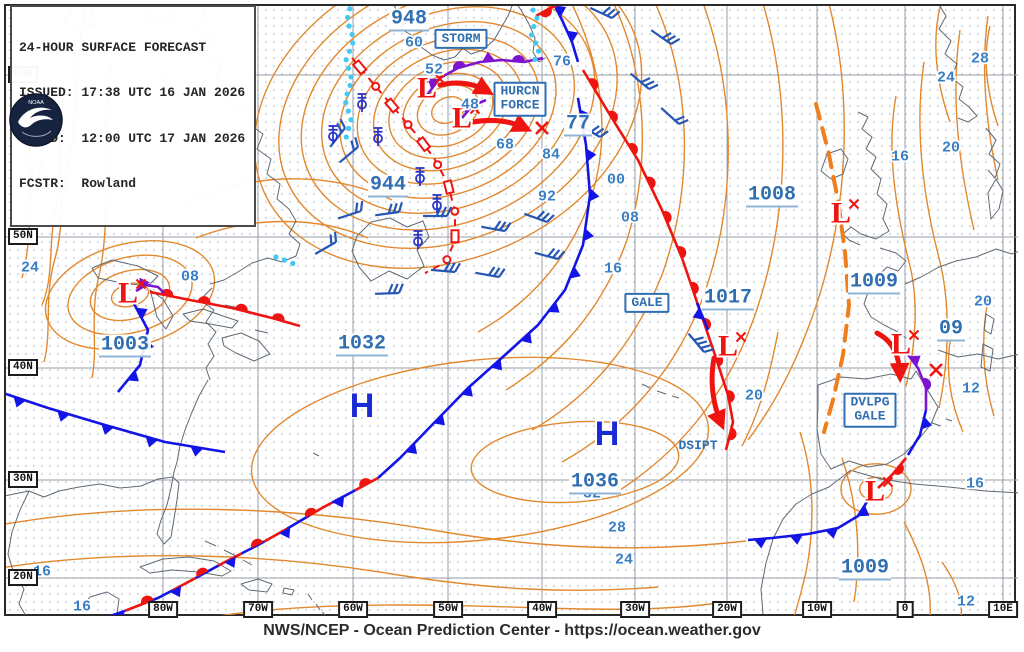 Image resolution: width=1024 pixels, height=652 pixels. I want to click on occluded-front, so click(918, 380).